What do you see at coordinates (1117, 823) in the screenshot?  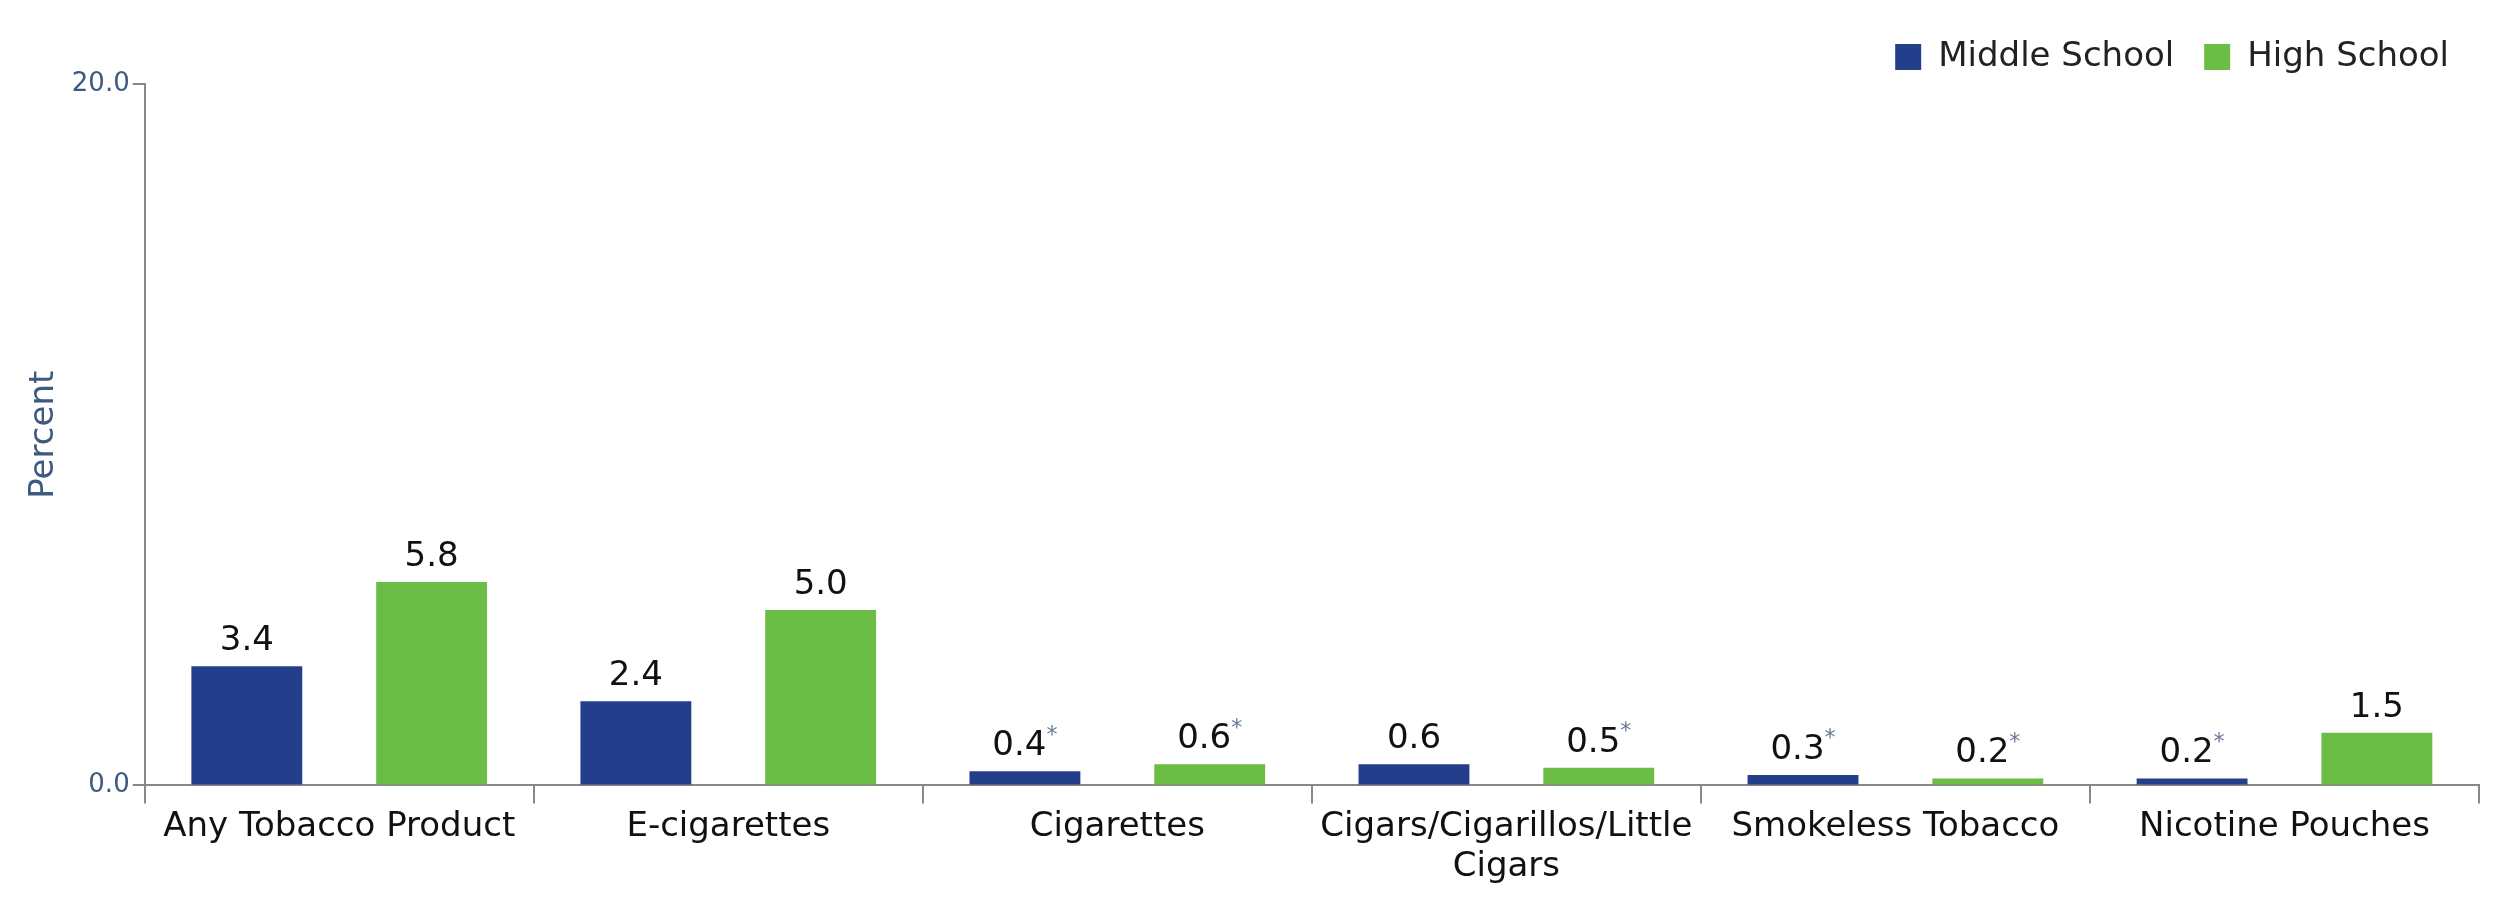 I see `x-tick-label: Cigarettes` at bounding box center [1117, 823].